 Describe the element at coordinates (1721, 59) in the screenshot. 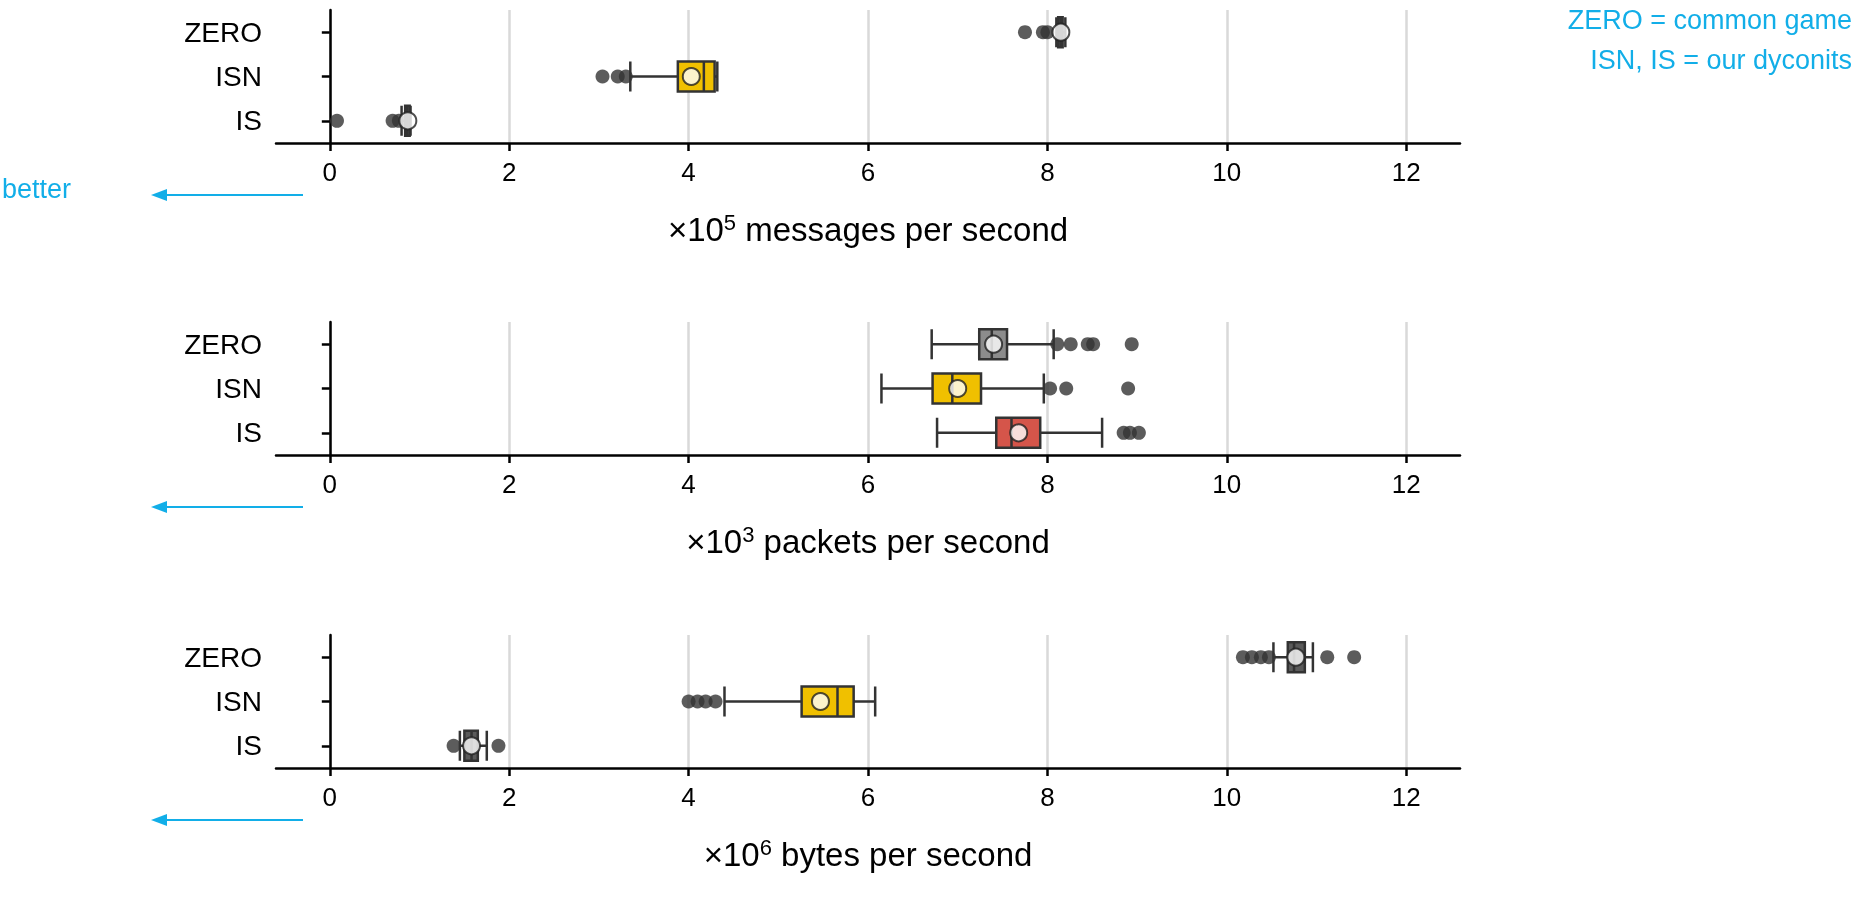

I see `text: ISN, IS = our dyconits` at that location.